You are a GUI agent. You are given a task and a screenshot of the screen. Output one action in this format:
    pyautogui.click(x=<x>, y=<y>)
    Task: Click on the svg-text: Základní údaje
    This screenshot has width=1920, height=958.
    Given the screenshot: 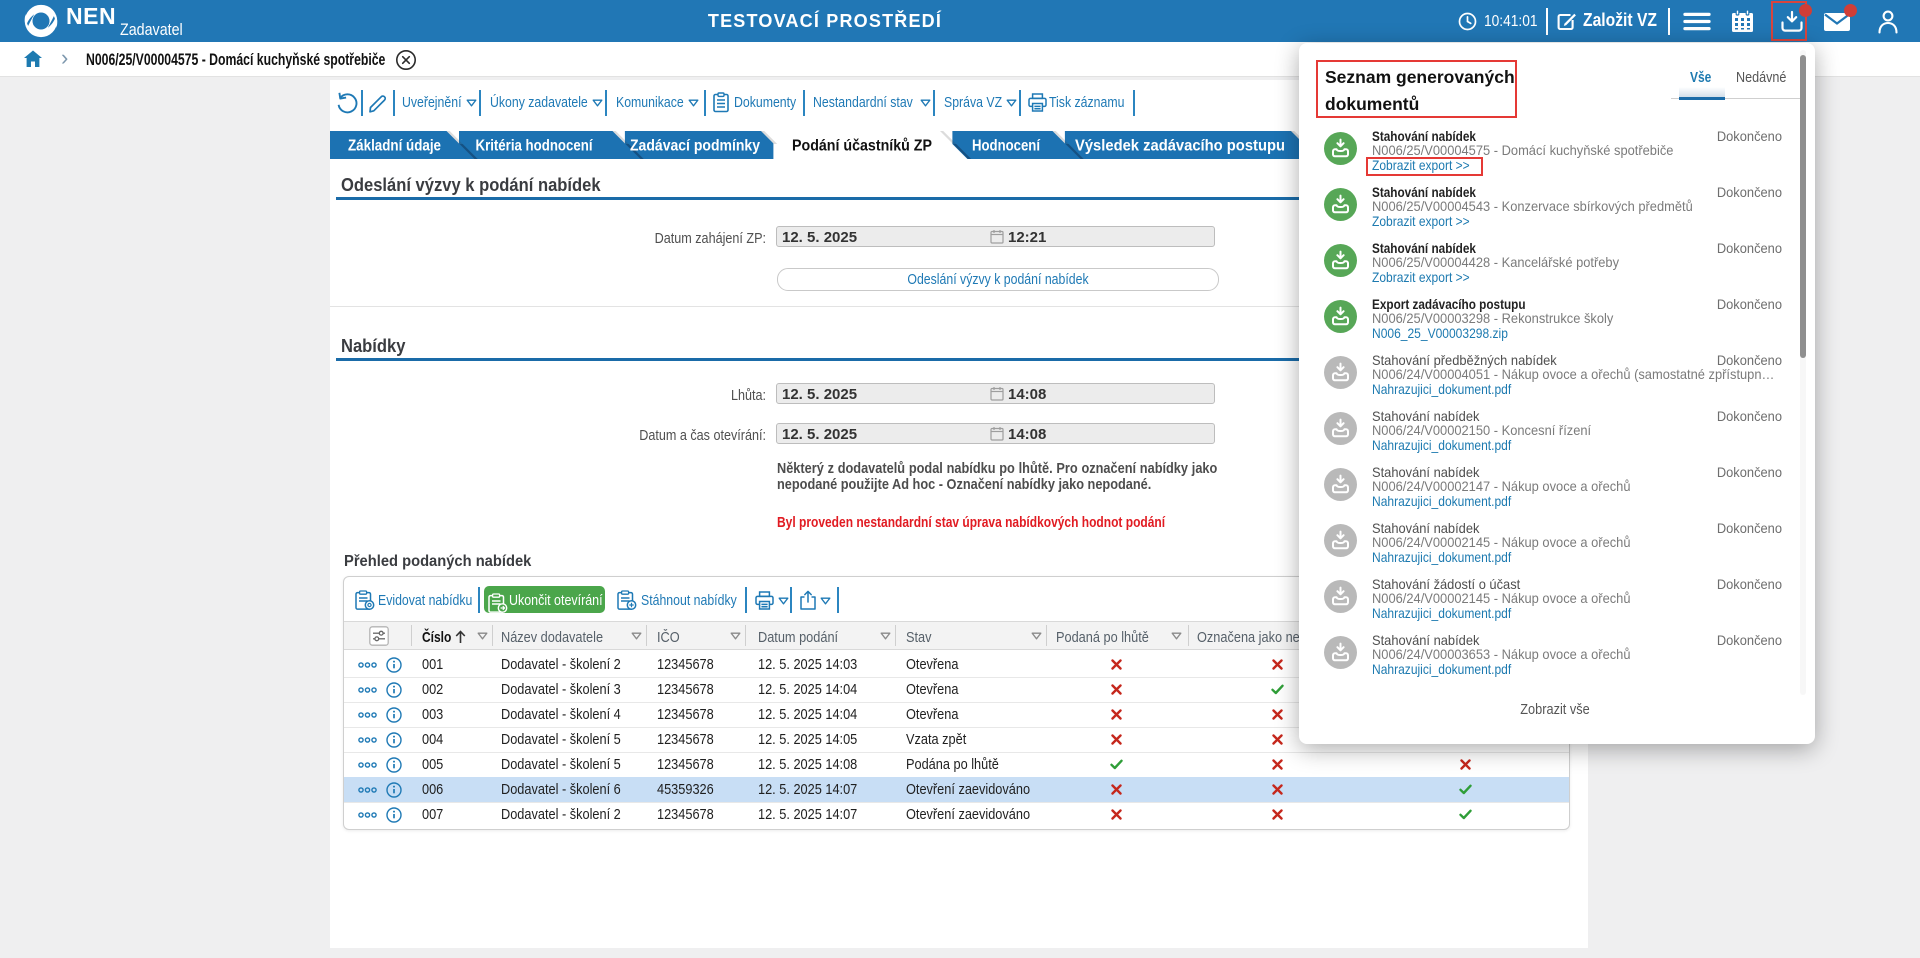 What is the action you would take?
    pyautogui.click(x=394, y=146)
    